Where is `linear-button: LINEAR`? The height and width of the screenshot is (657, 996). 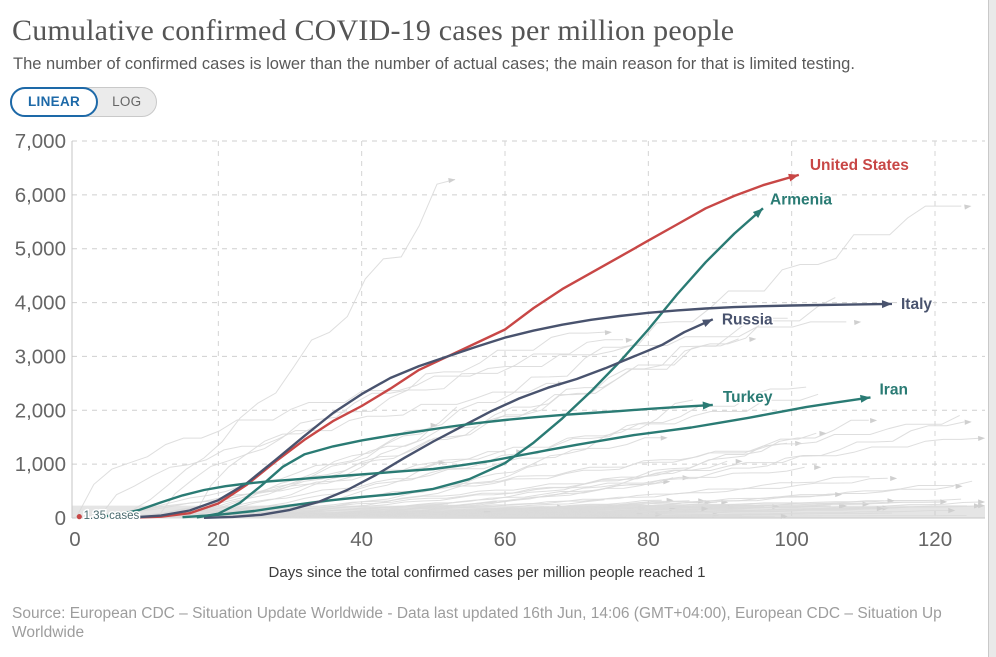 linear-button: LINEAR is located at coordinates (54, 102).